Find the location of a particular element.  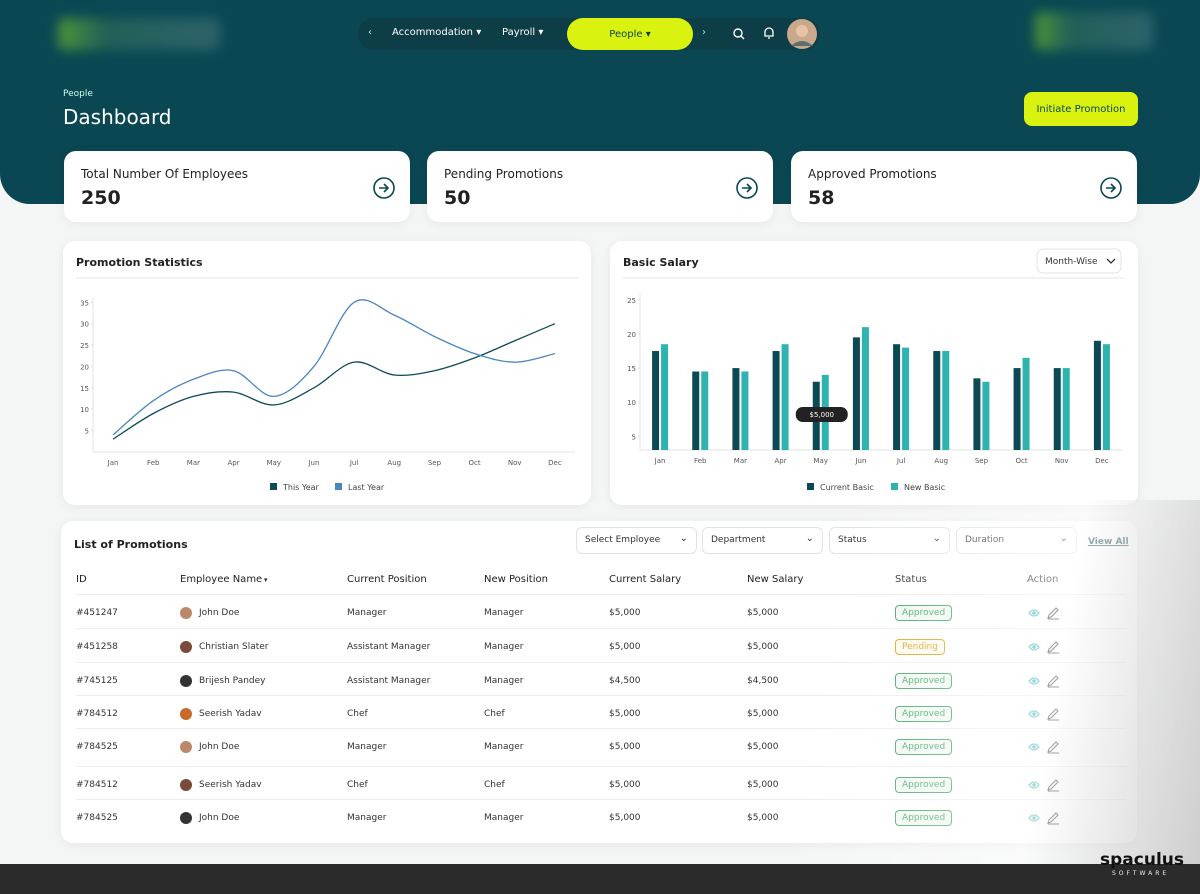

nav-item: Accommodation ▾ is located at coordinates (437, 32).